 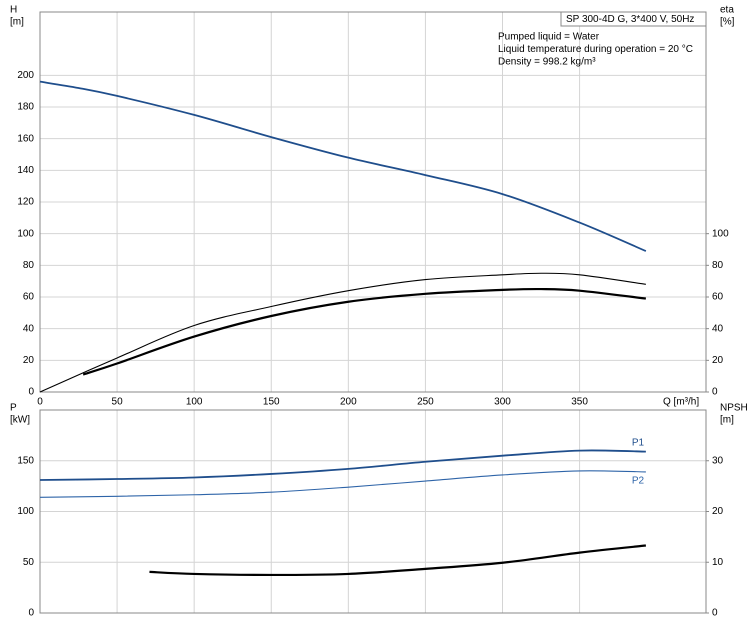 I want to click on series-label: P1, so click(x=638, y=442).